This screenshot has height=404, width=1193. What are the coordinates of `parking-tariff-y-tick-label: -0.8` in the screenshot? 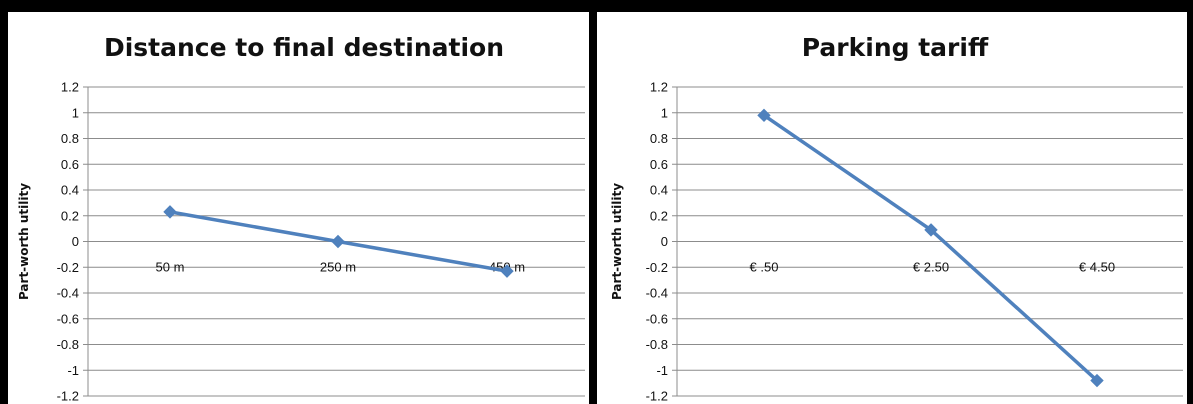 It's located at (657, 344).